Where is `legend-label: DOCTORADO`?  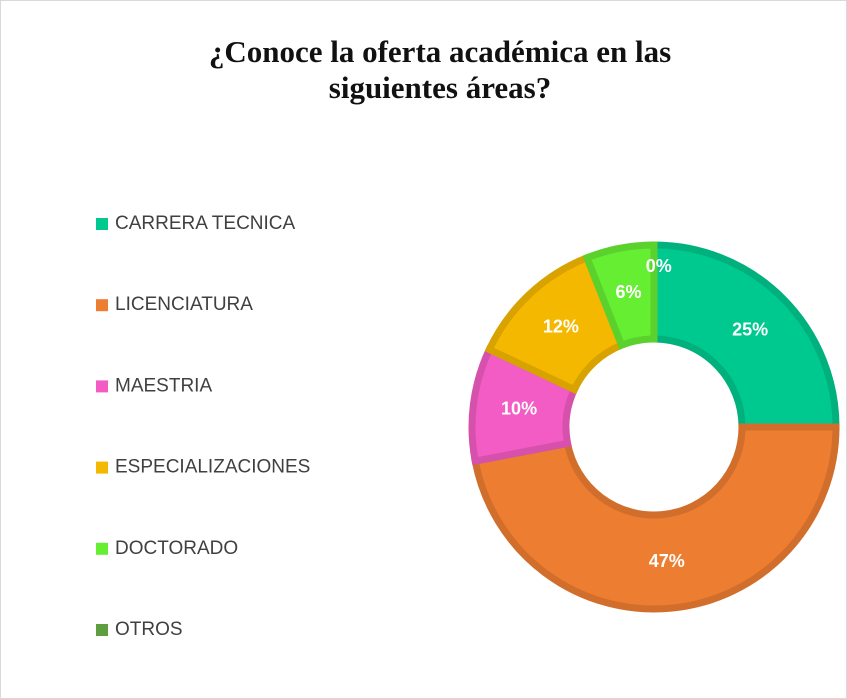
legend-label: DOCTORADO is located at coordinates (176, 548).